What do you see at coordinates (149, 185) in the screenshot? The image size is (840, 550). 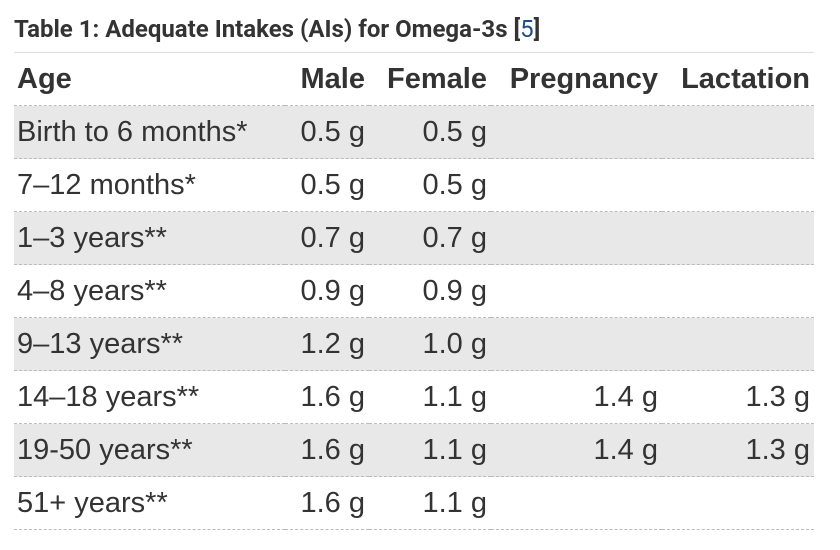 I see `table-cell: 7–12 months*` at bounding box center [149, 185].